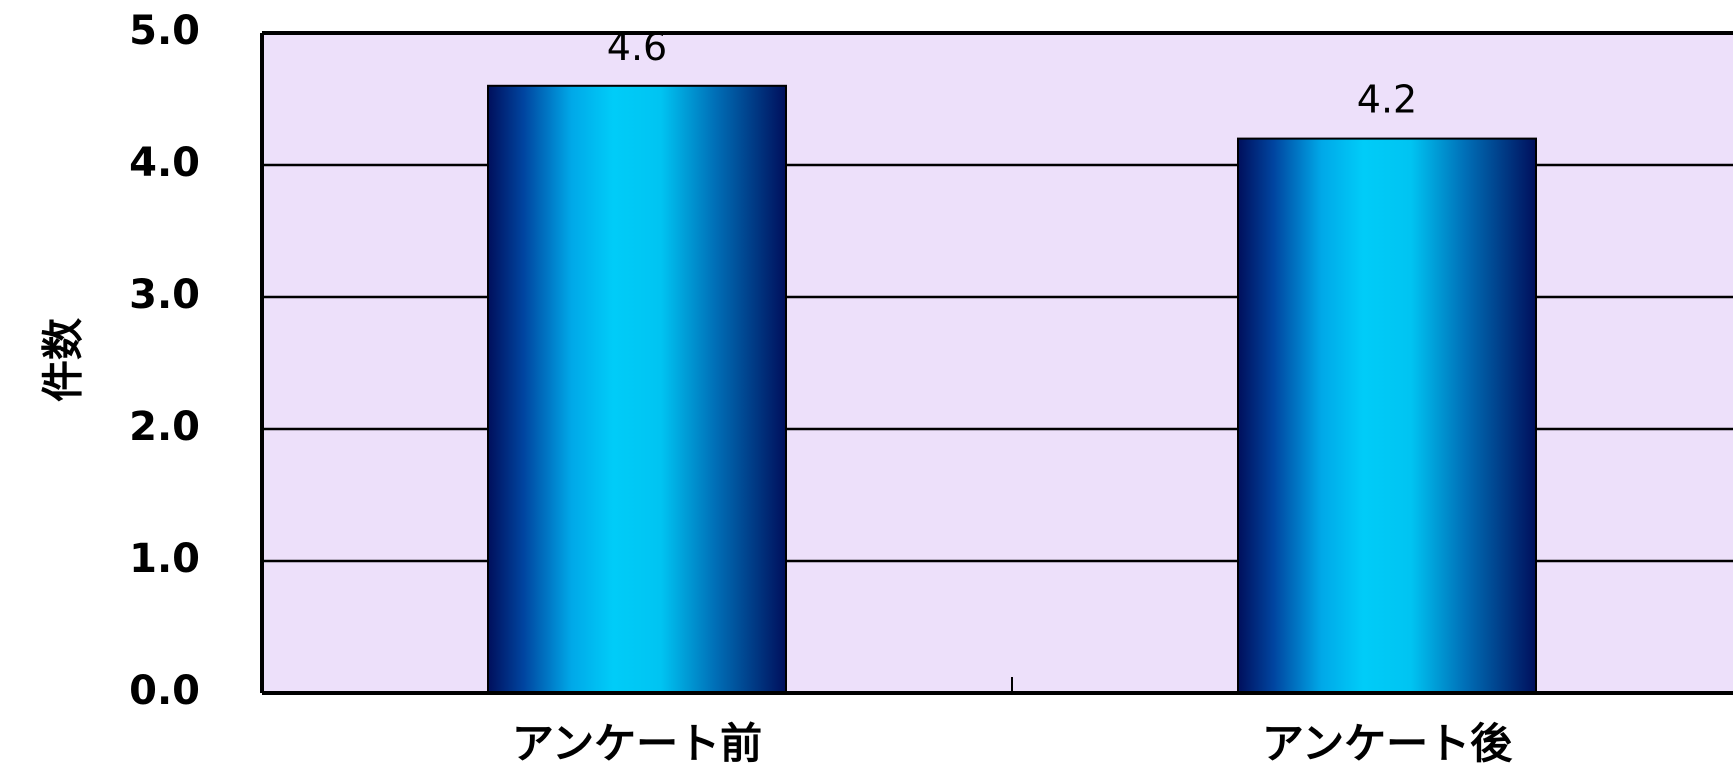 The height and width of the screenshot is (780, 1733). Describe the element at coordinates (1387, 743) in the screenshot. I see `x-category-label: アンケート後` at that location.